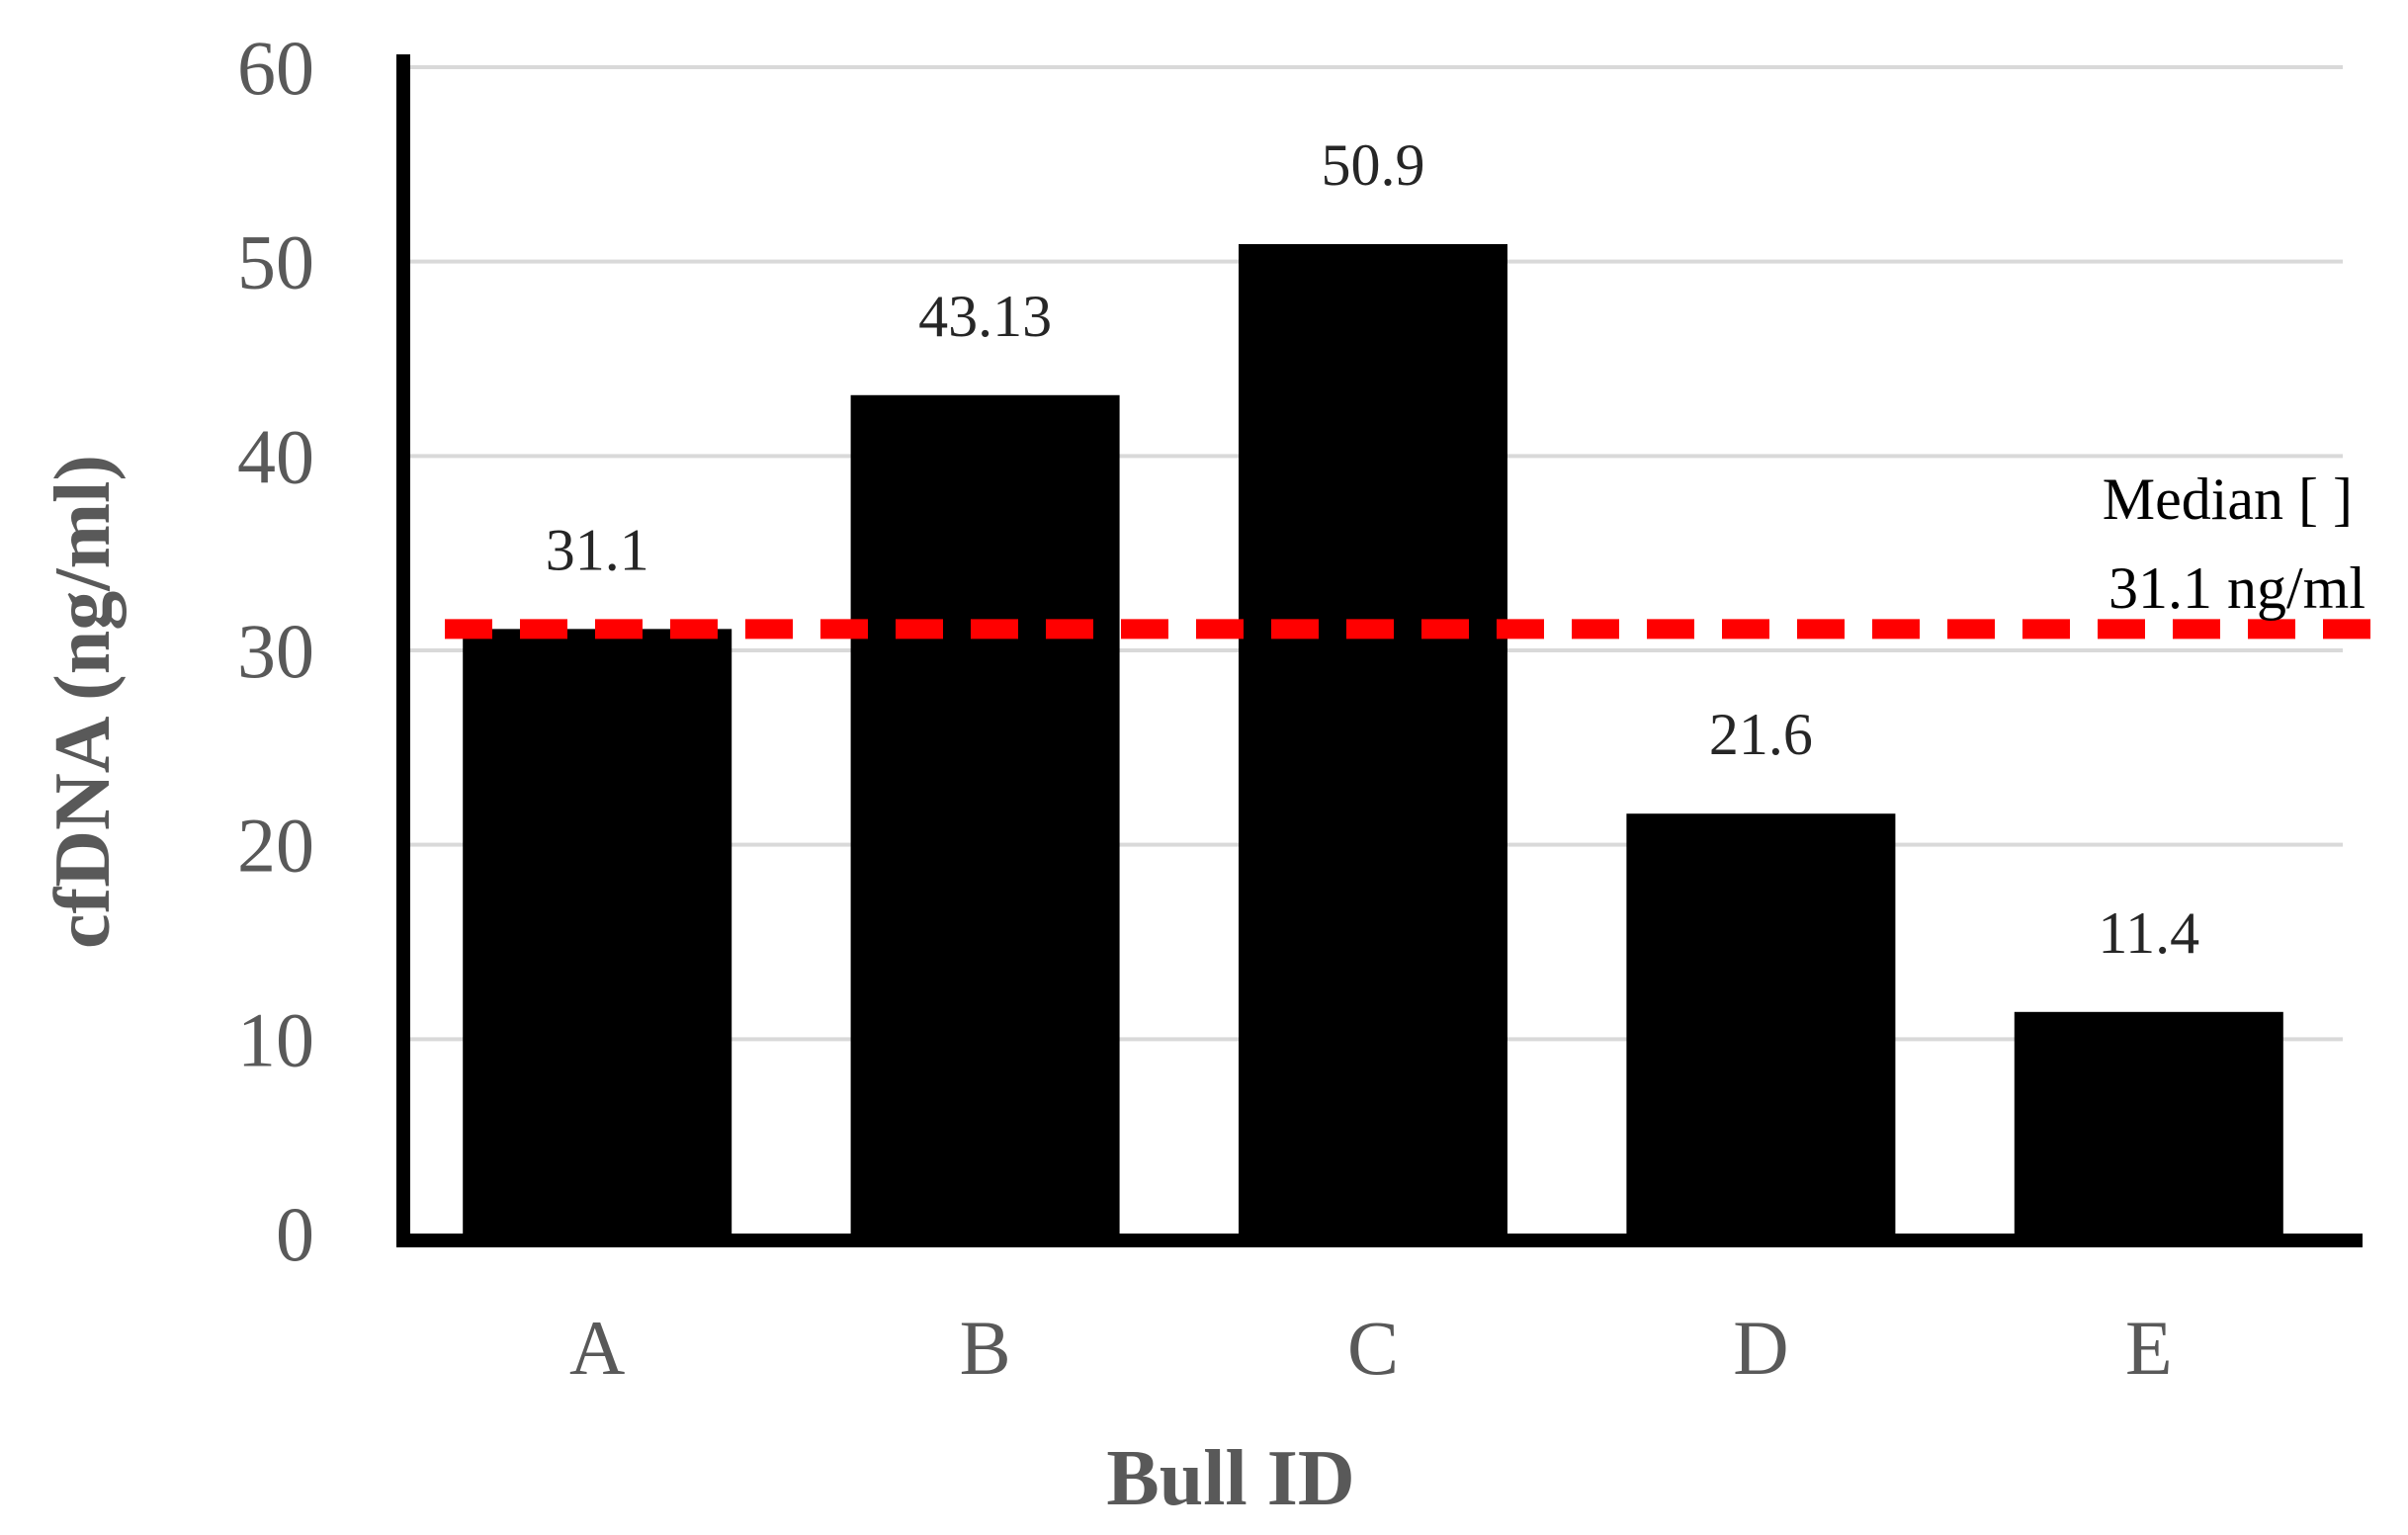 The height and width of the screenshot is (1535, 2408). Describe the element at coordinates (1761, 1023) in the screenshot. I see `bar-D` at that location.